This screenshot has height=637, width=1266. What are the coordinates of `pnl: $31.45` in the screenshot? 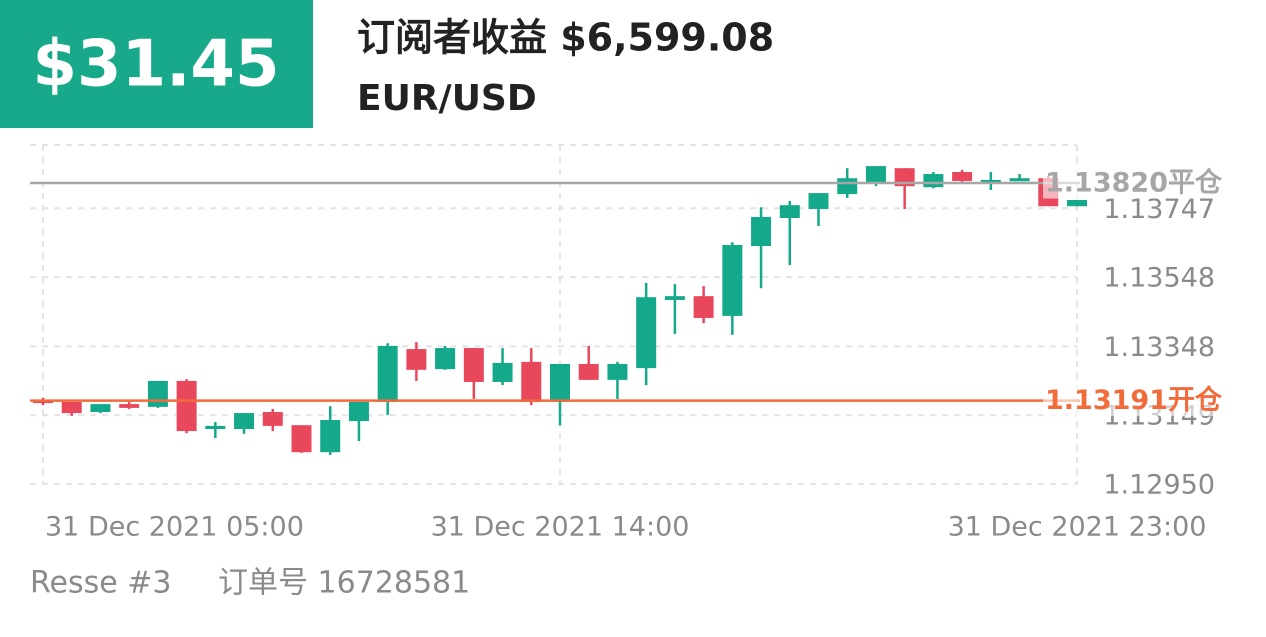 It's located at (156, 65).